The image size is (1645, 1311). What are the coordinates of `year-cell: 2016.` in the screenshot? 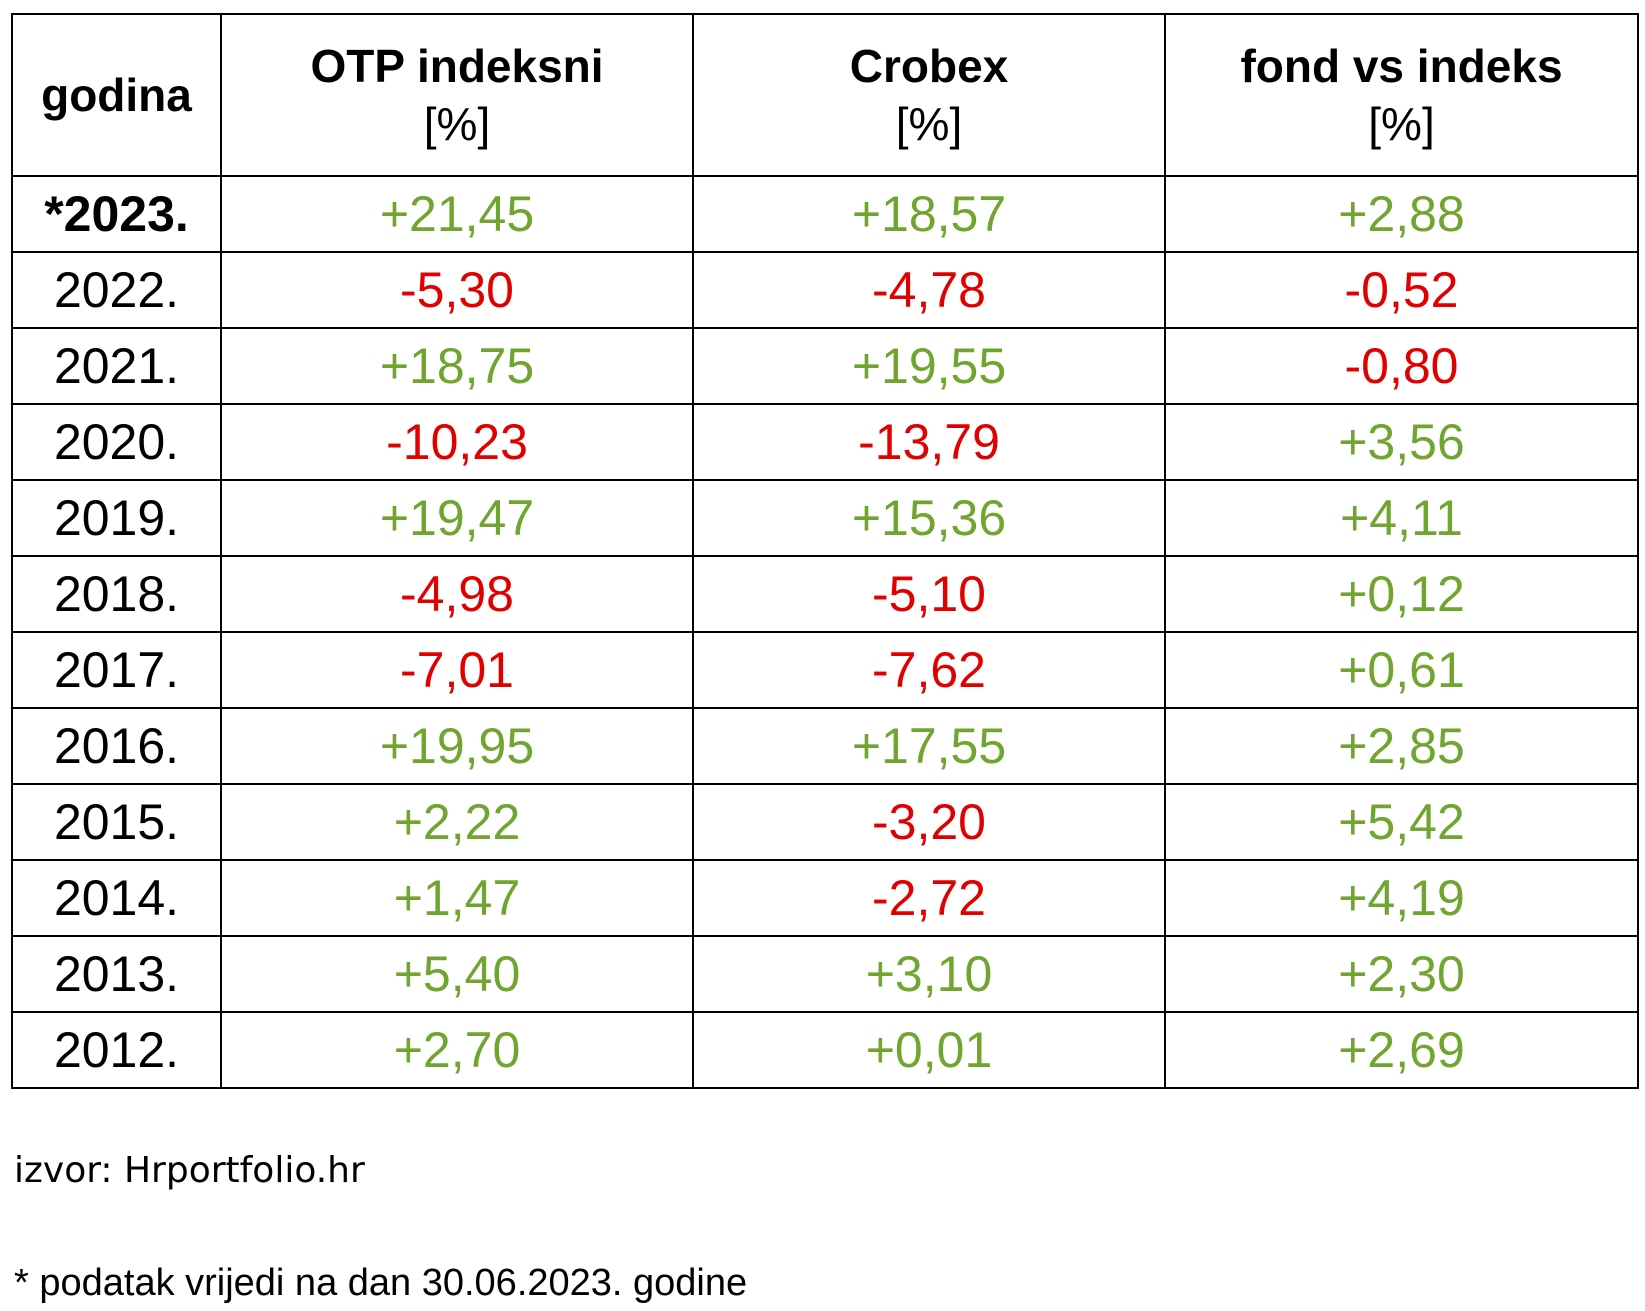 It's located at (116, 746).